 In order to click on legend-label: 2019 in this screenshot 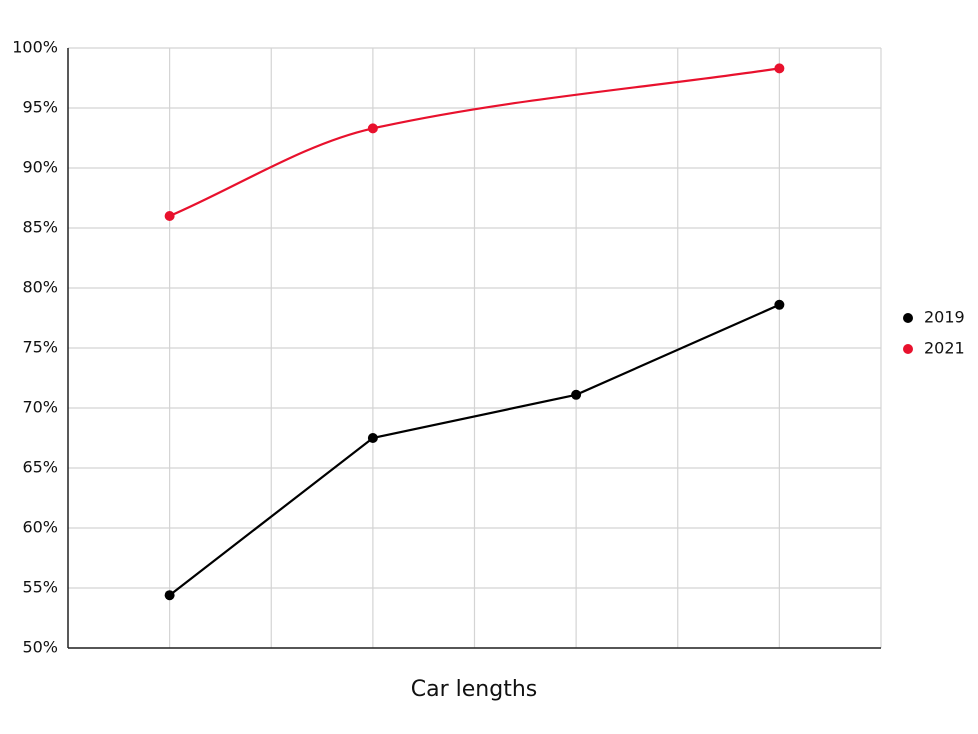, I will do `click(944, 317)`.